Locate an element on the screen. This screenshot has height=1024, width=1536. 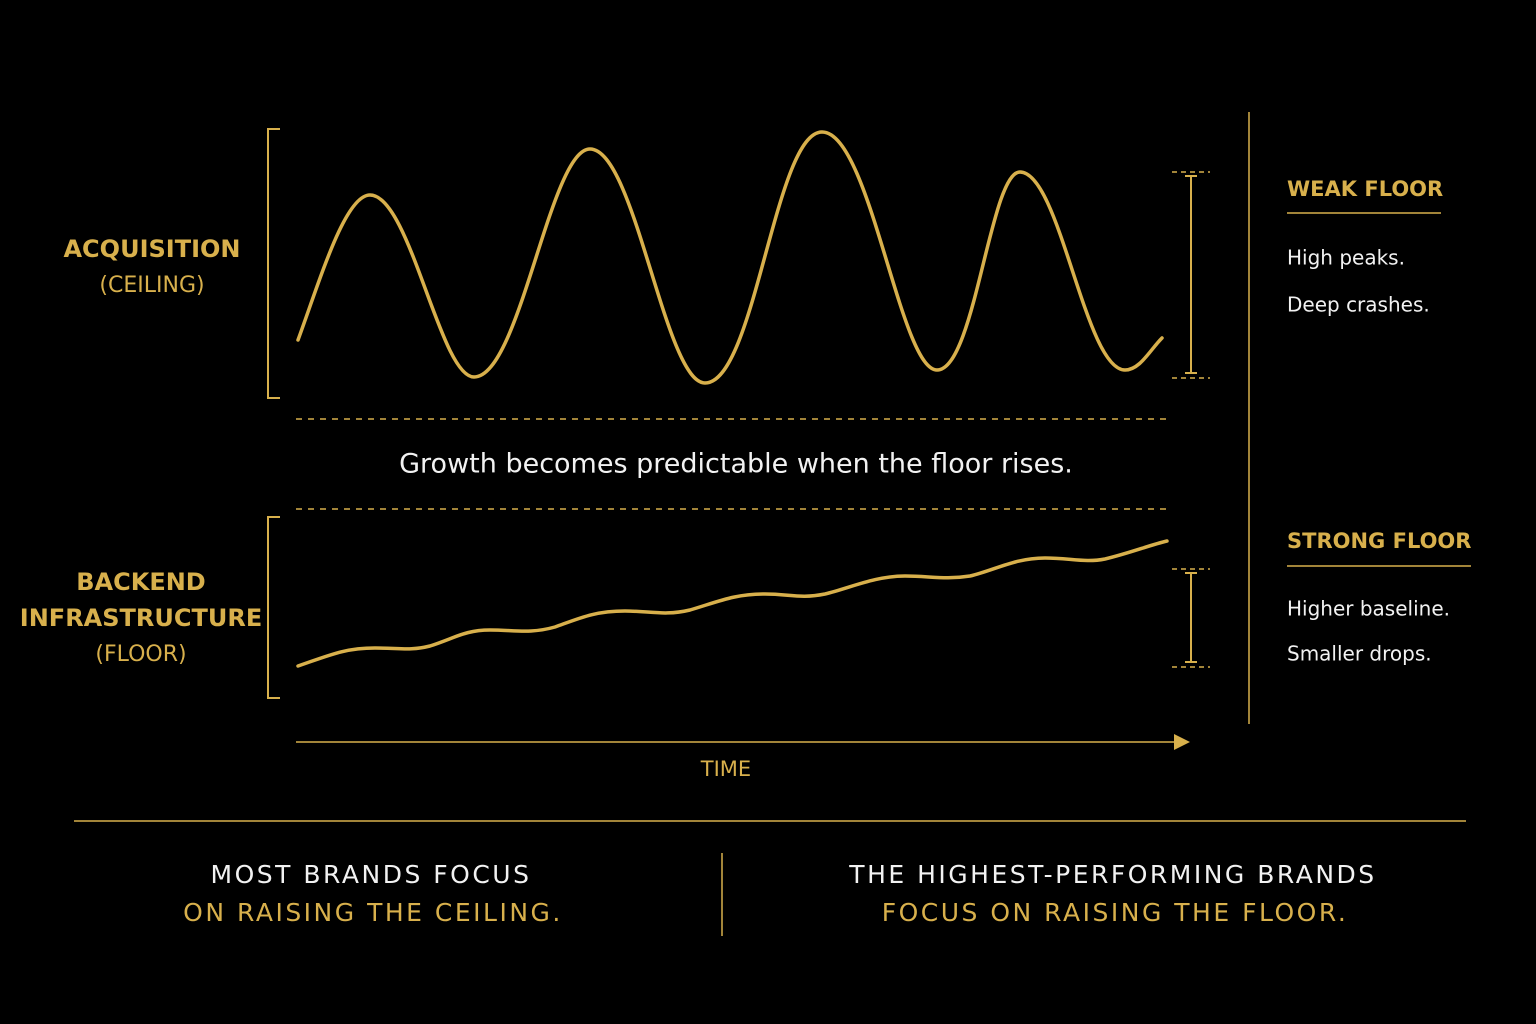
panel-label: ACQUISITION is located at coordinates (151, 249).